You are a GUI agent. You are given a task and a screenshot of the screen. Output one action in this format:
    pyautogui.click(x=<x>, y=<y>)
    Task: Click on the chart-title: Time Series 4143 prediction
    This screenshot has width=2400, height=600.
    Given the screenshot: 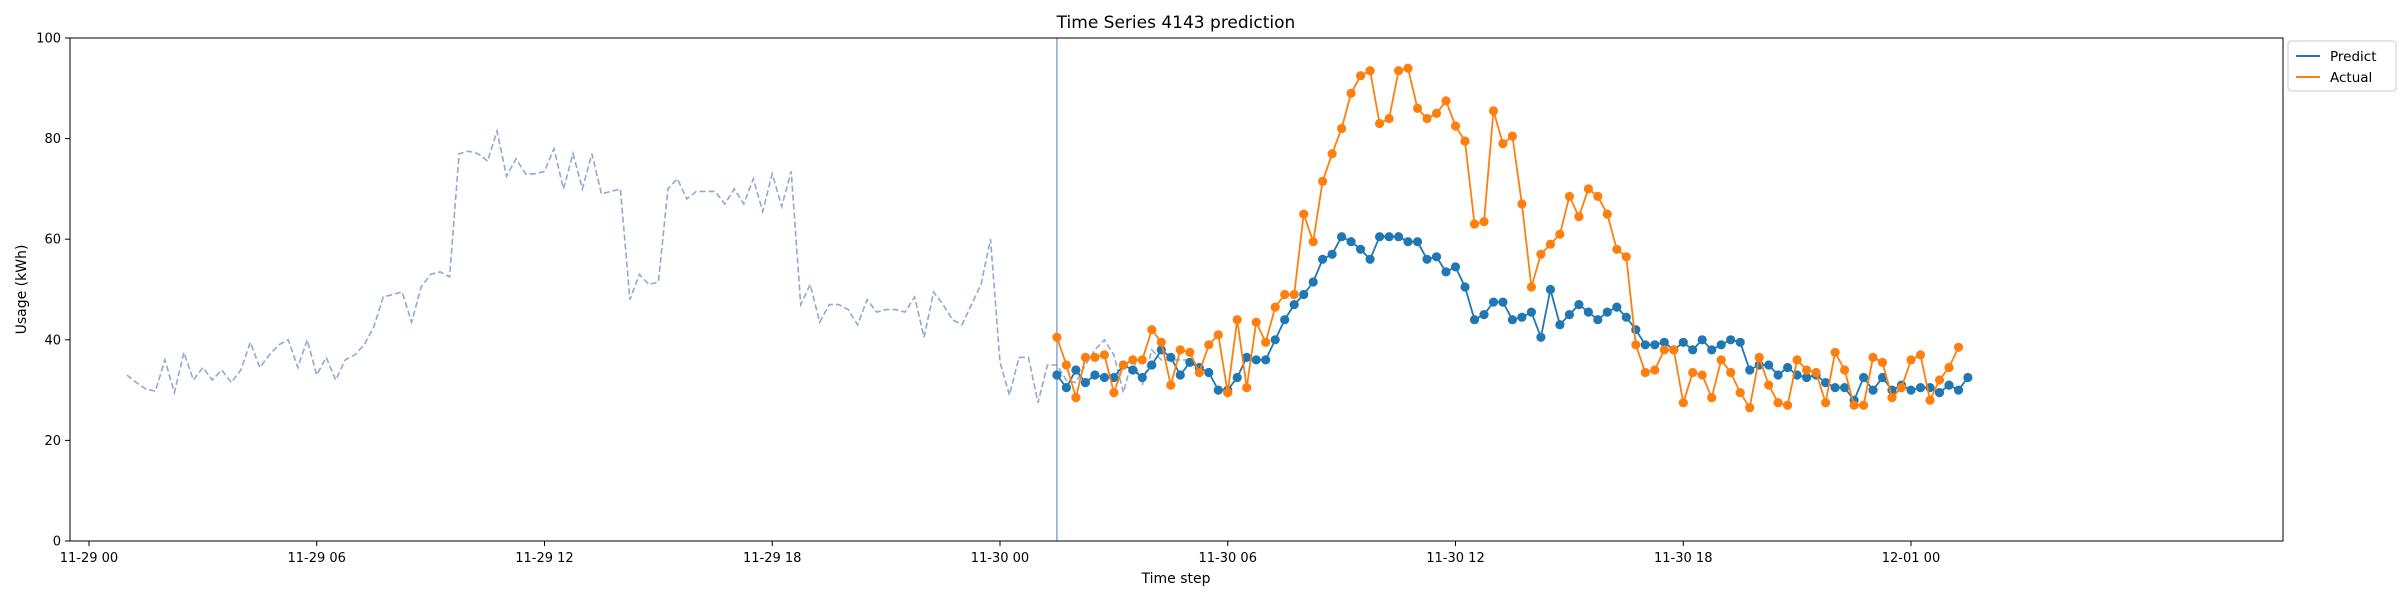 What is the action you would take?
    pyautogui.click(x=1176, y=23)
    